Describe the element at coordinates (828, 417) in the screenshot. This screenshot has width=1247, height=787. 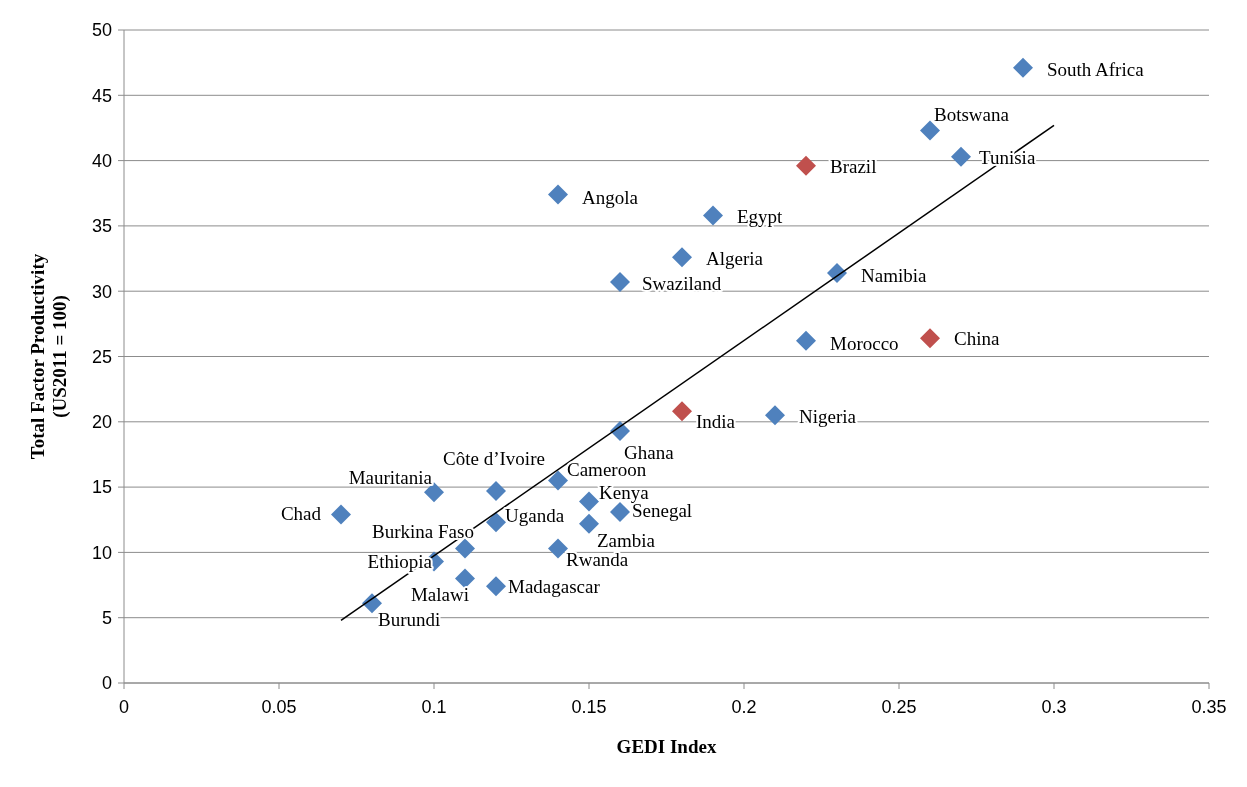
I see `annotation: Nigeria` at that location.